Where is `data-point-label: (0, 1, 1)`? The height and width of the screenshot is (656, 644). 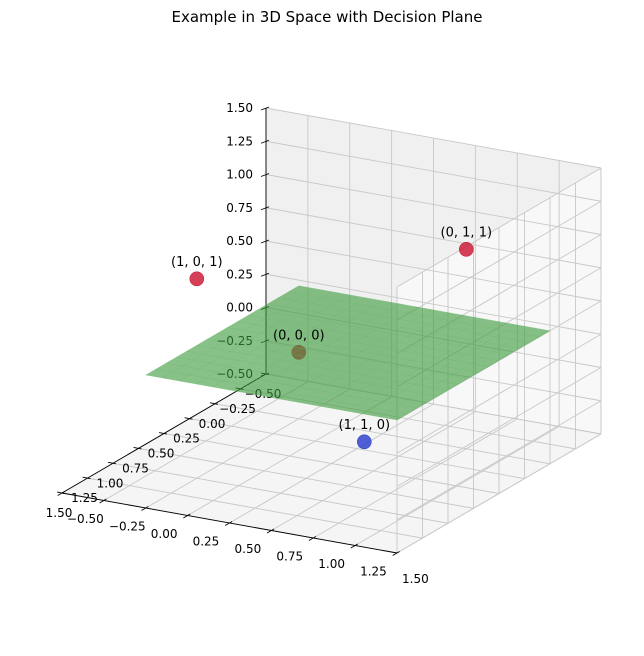
data-point-label: (0, 1, 1) is located at coordinates (467, 232).